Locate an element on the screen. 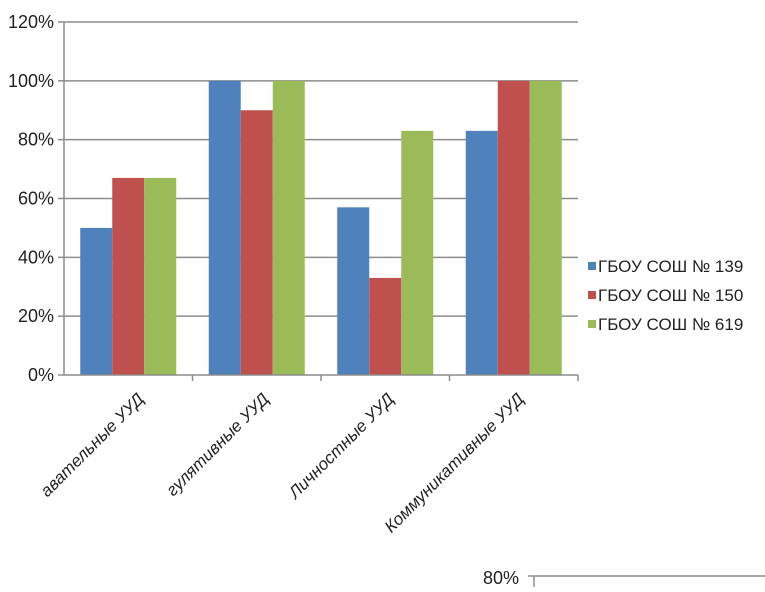 This screenshot has width=765, height=592. legend-label: ГБОУ СОШ № 619 is located at coordinates (670, 324).